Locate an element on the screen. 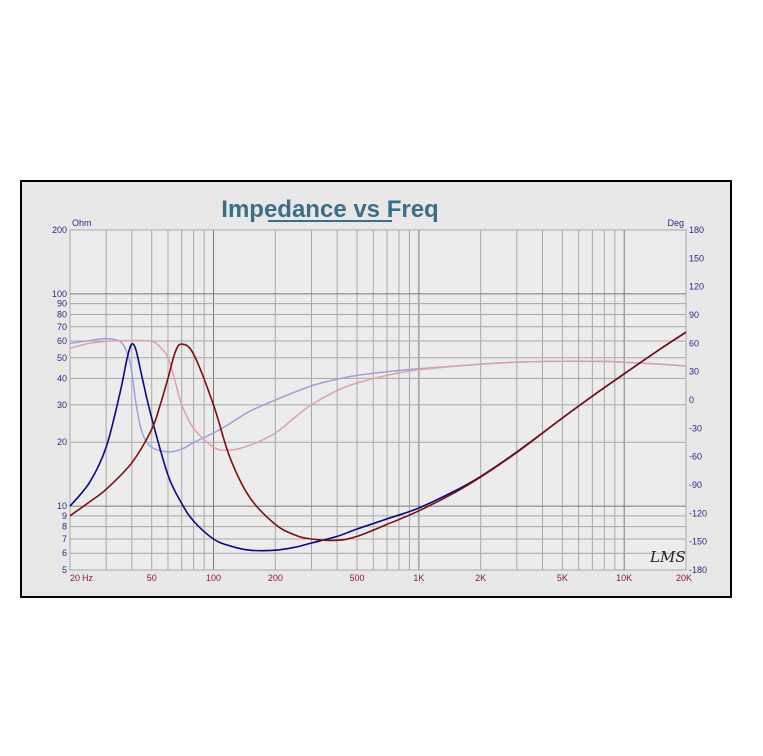  y-left-tick-label: 10 is located at coordinates (62, 506).